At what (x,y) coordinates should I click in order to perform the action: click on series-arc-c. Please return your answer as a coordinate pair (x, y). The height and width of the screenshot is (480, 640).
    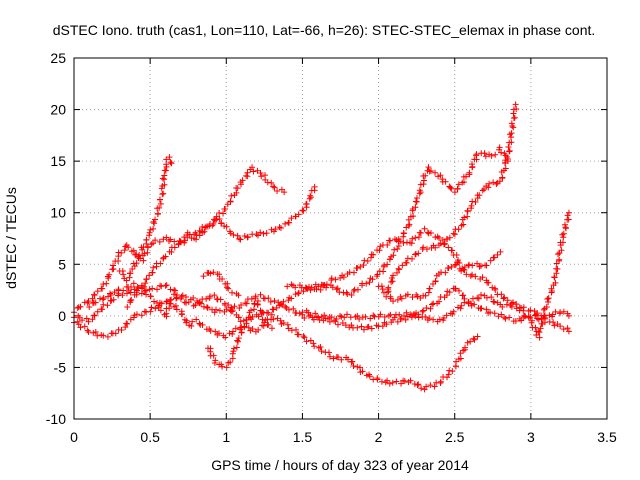
    Looking at the image, I should click on (221, 247).